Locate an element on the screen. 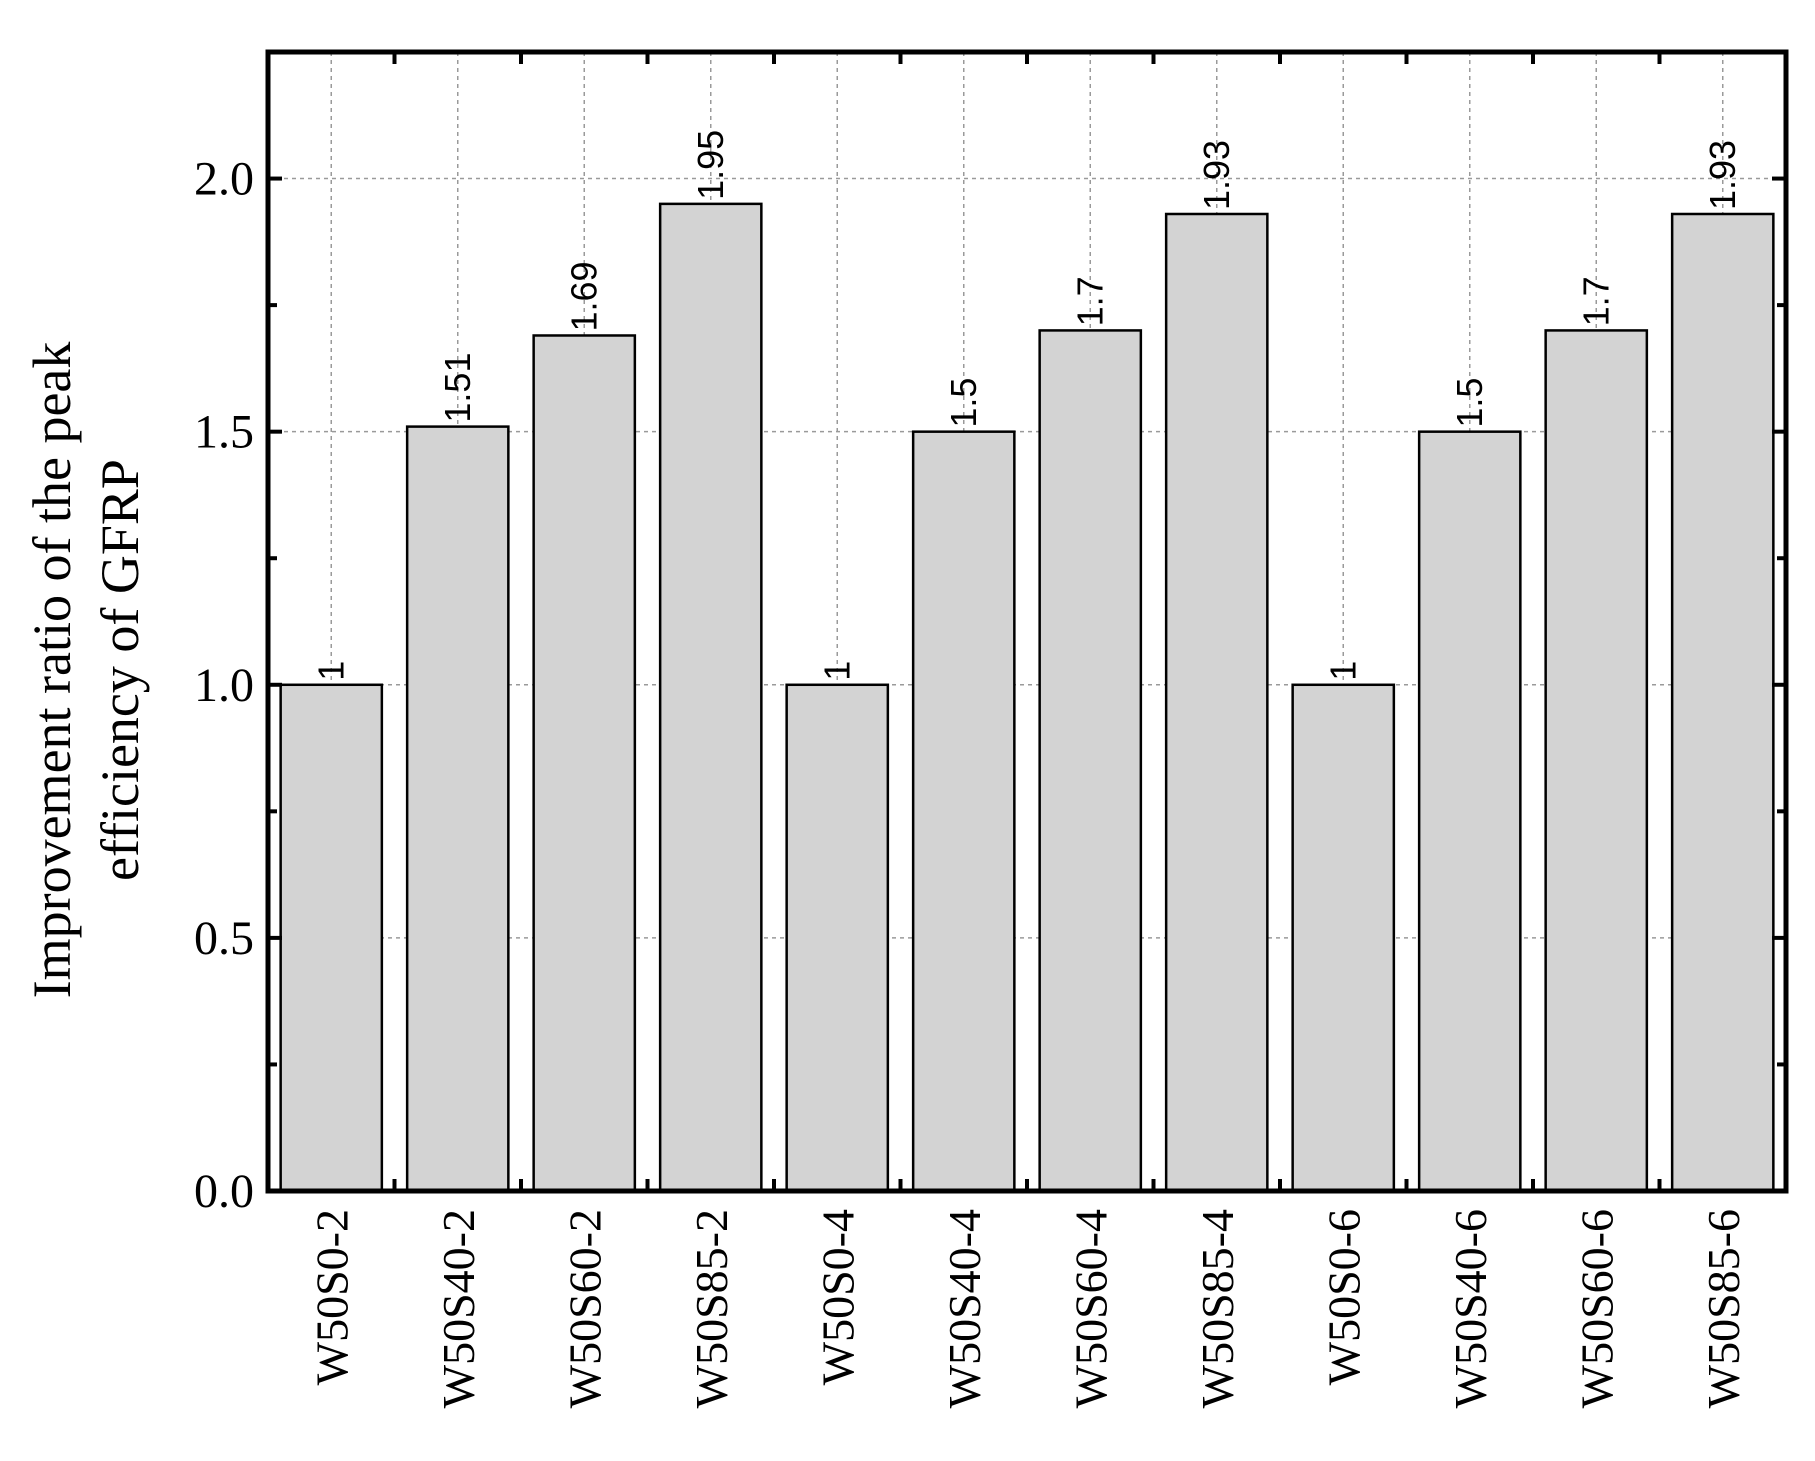 This screenshot has height=1461, width=1815. data-label: 1.51 is located at coordinates (457, 388).